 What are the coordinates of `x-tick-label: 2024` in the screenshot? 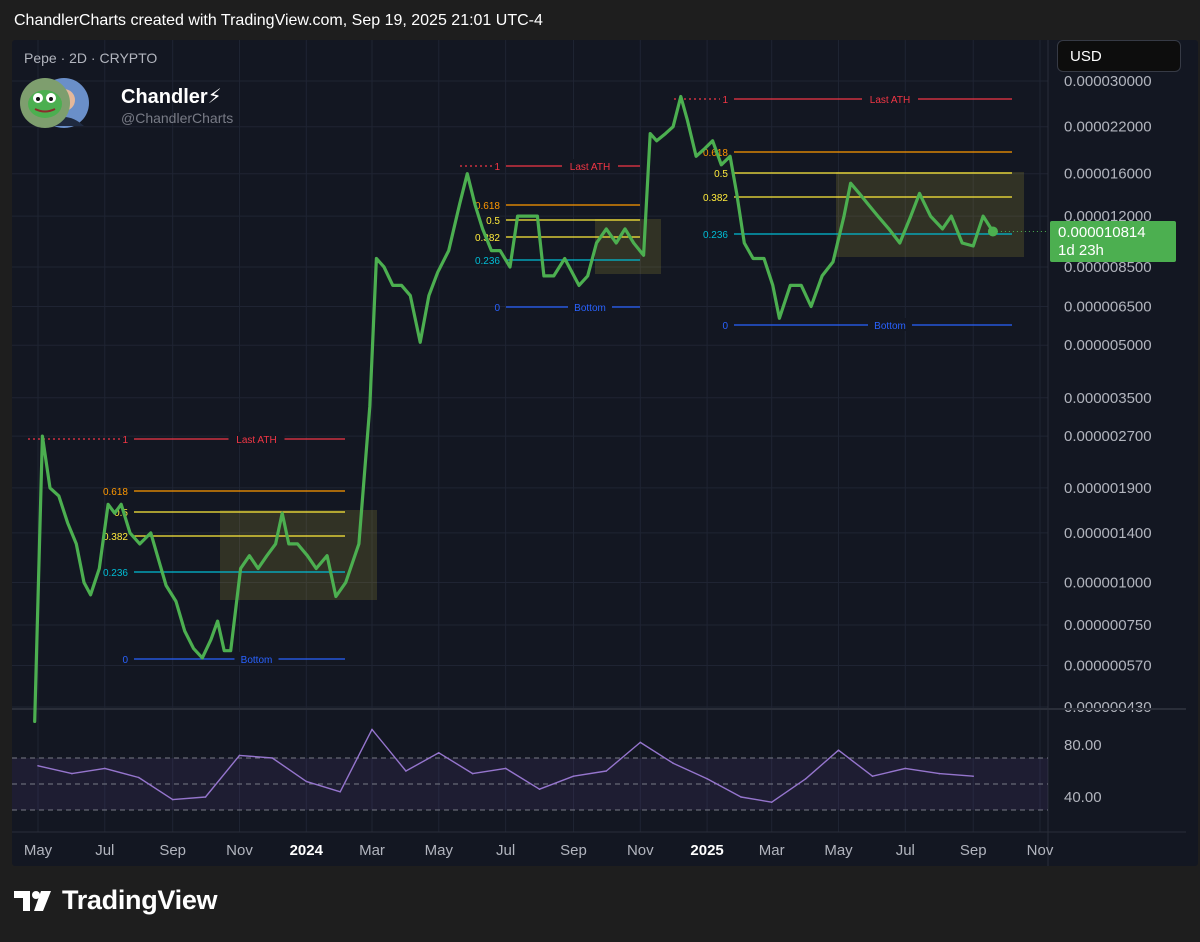 It's located at (307, 850).